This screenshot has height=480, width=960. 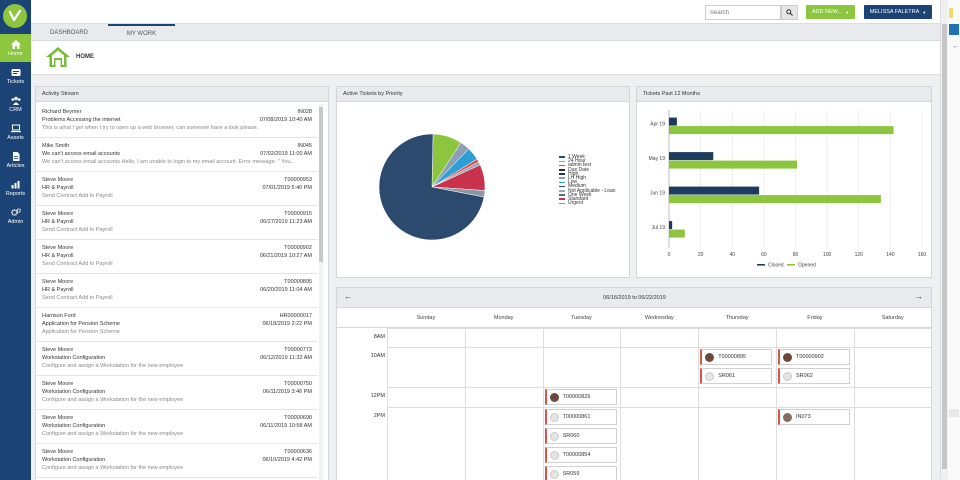 I want to click on tab-label: DASHBOARD, so click(x=69, y=32).